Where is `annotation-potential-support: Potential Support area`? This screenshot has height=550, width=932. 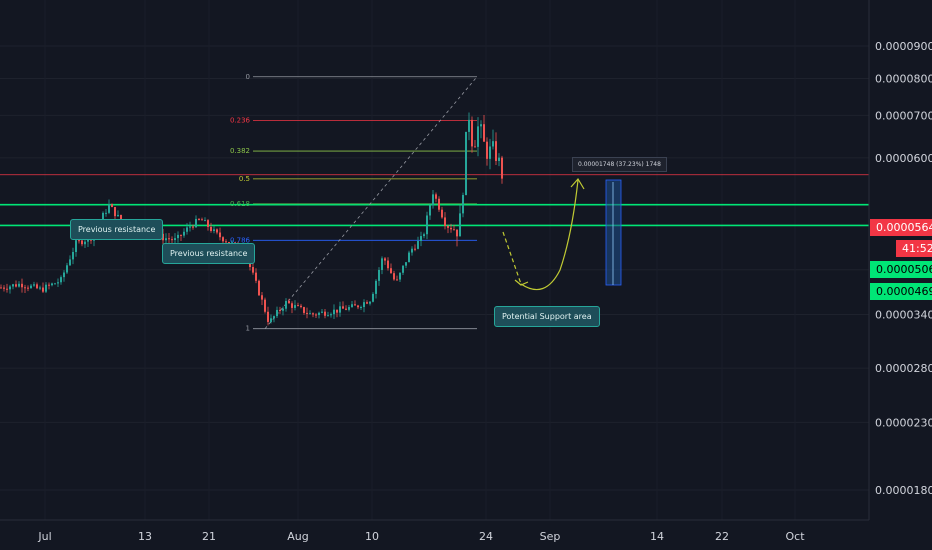 annotation-potential-support: Potential Support area is located at coordinates (547, 316).